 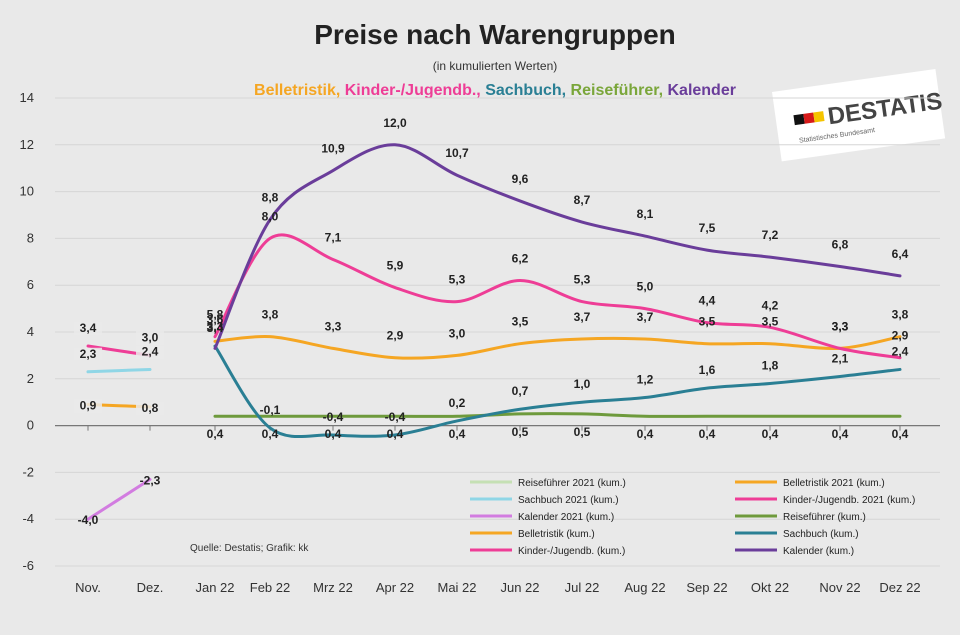 What do you see at coordinates (859, 115) in the screenshot?
I see `destatis-logo: DESTATIS Statistisches Bundesamt` at bounding box center [859, 115].